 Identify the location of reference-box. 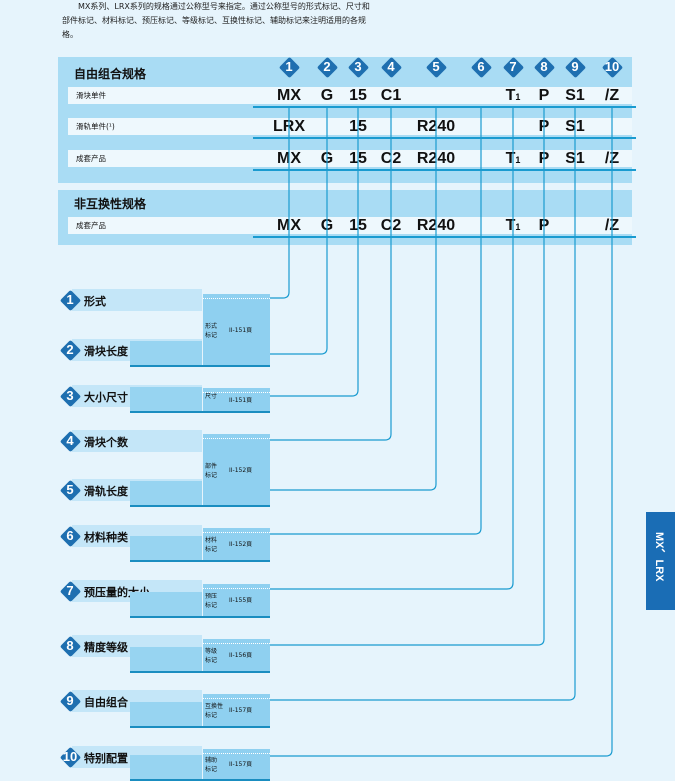
(236, 330).